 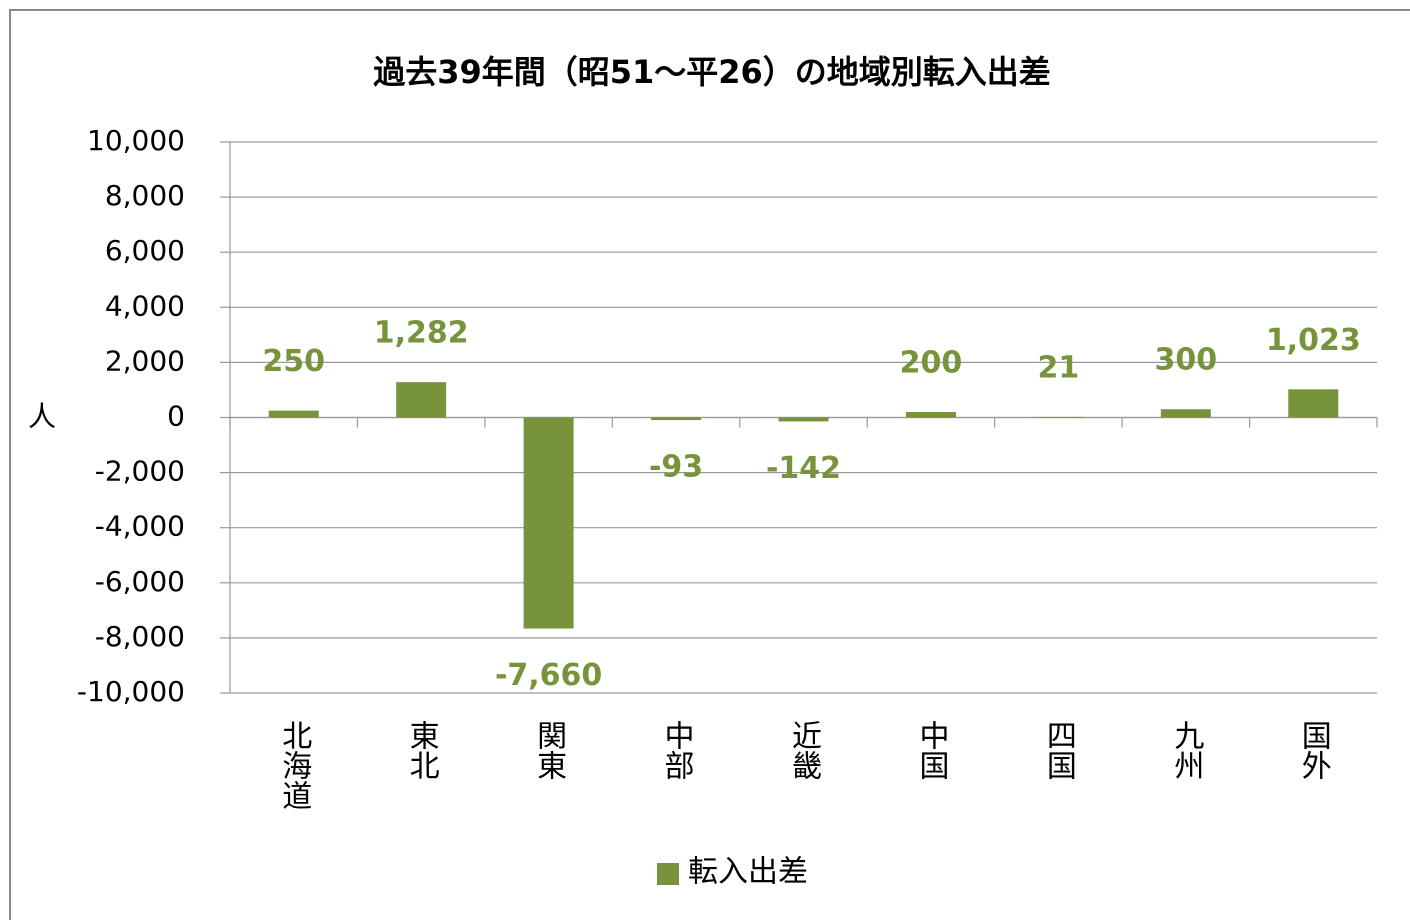 What do you see at coordinates (1313, 340) in the screenshot?
I see `data-label: 1,023` at bounding box center [1313, 340].